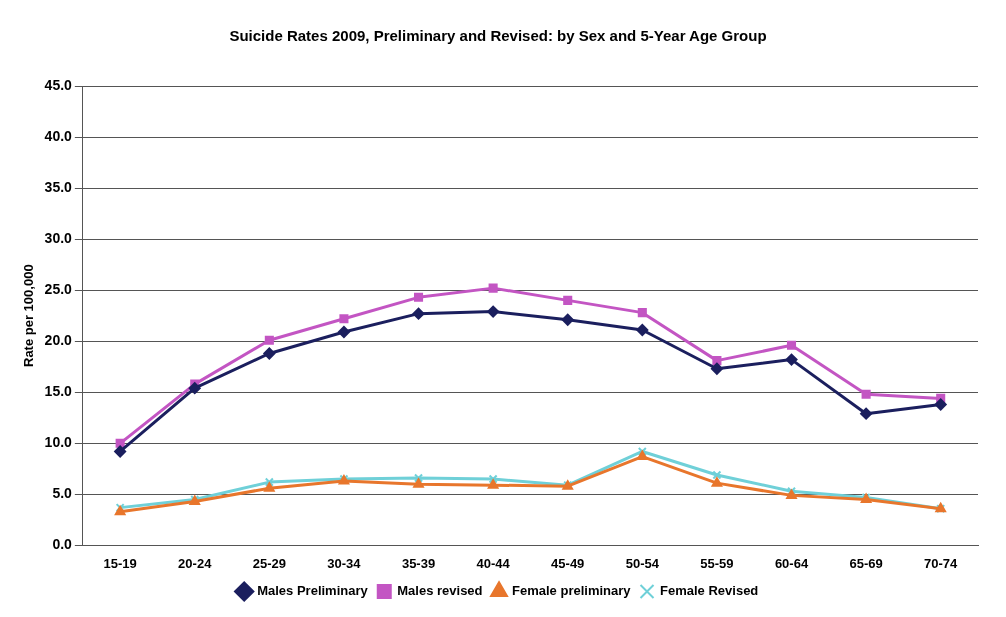 The width and height of the screenshot is (1006, 617). Describe the element at coordinates (58, 84) in the screenshot. I see `y-tick-label: 45.0` at that location.